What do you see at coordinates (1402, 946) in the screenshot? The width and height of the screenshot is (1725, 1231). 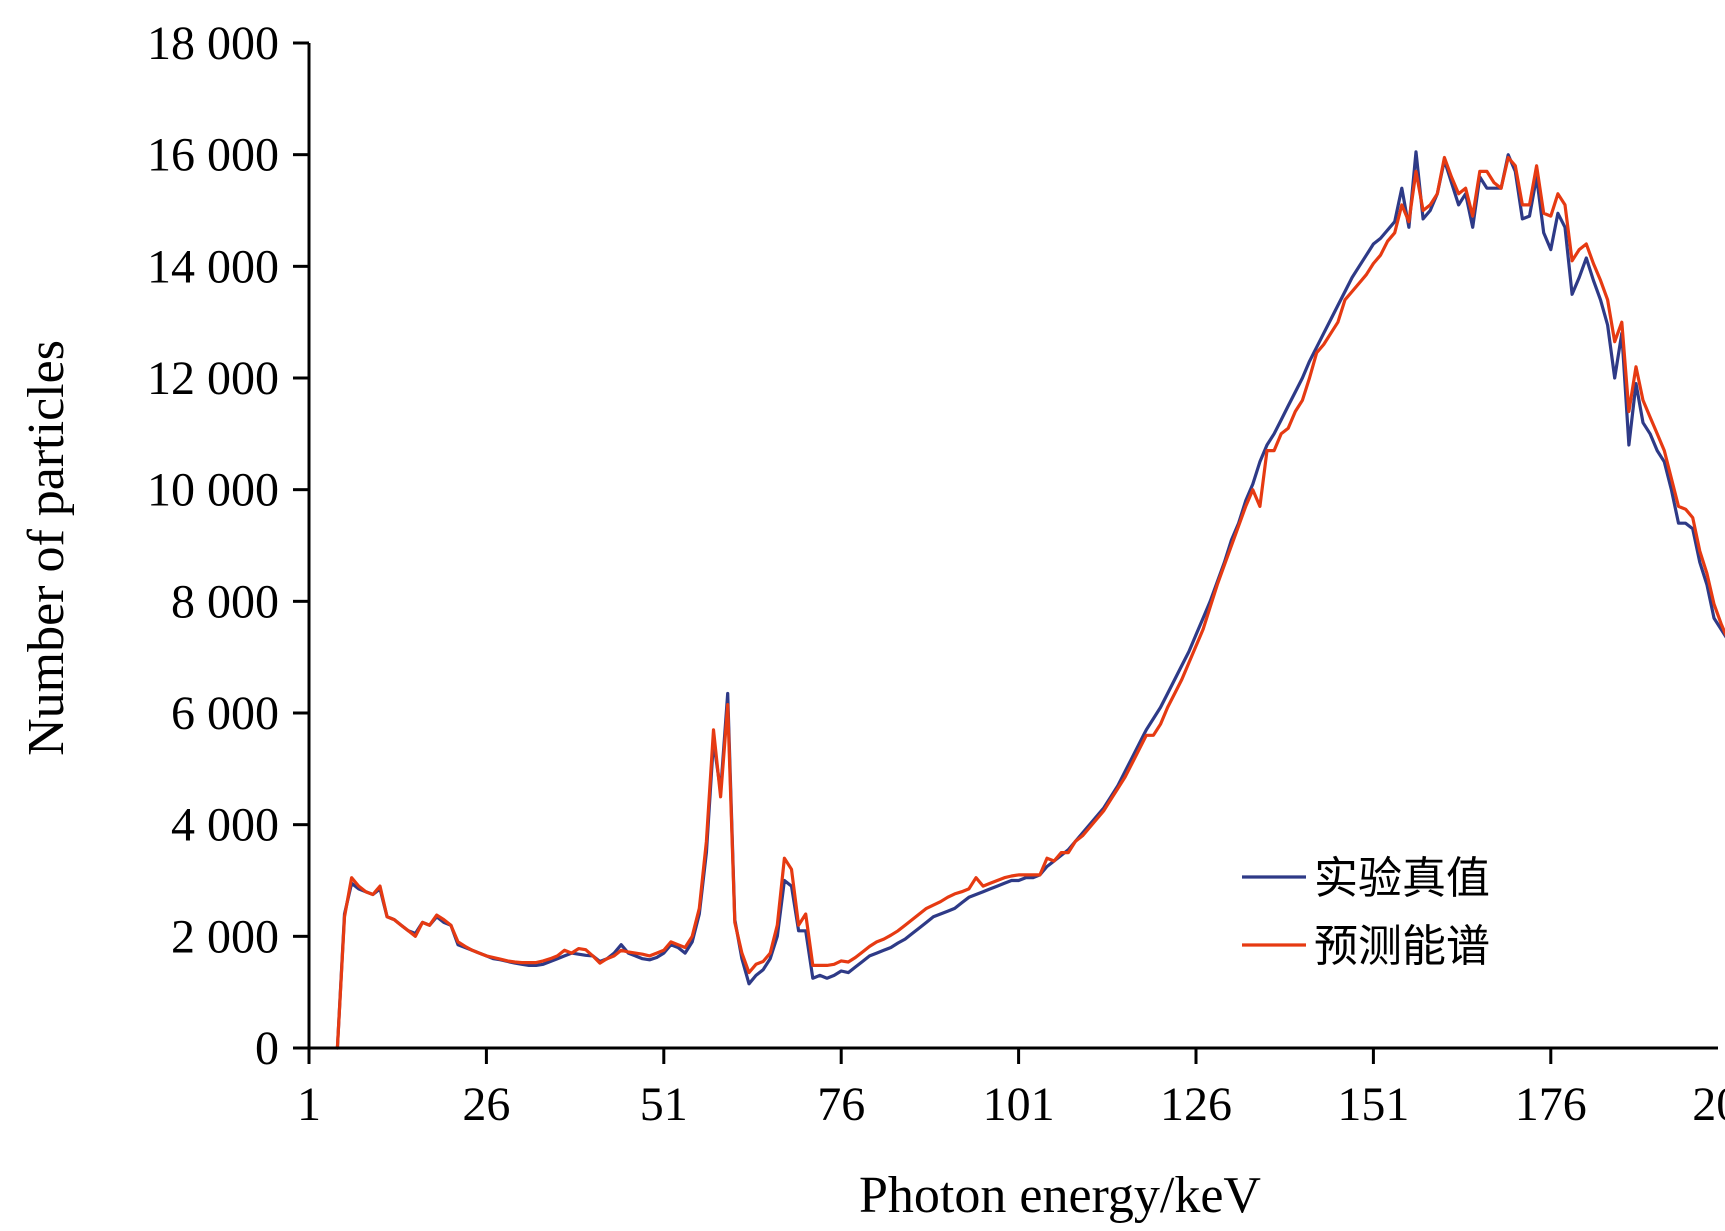 I see `legend-label: 预测能谱` at bounding box center [1402, 946].